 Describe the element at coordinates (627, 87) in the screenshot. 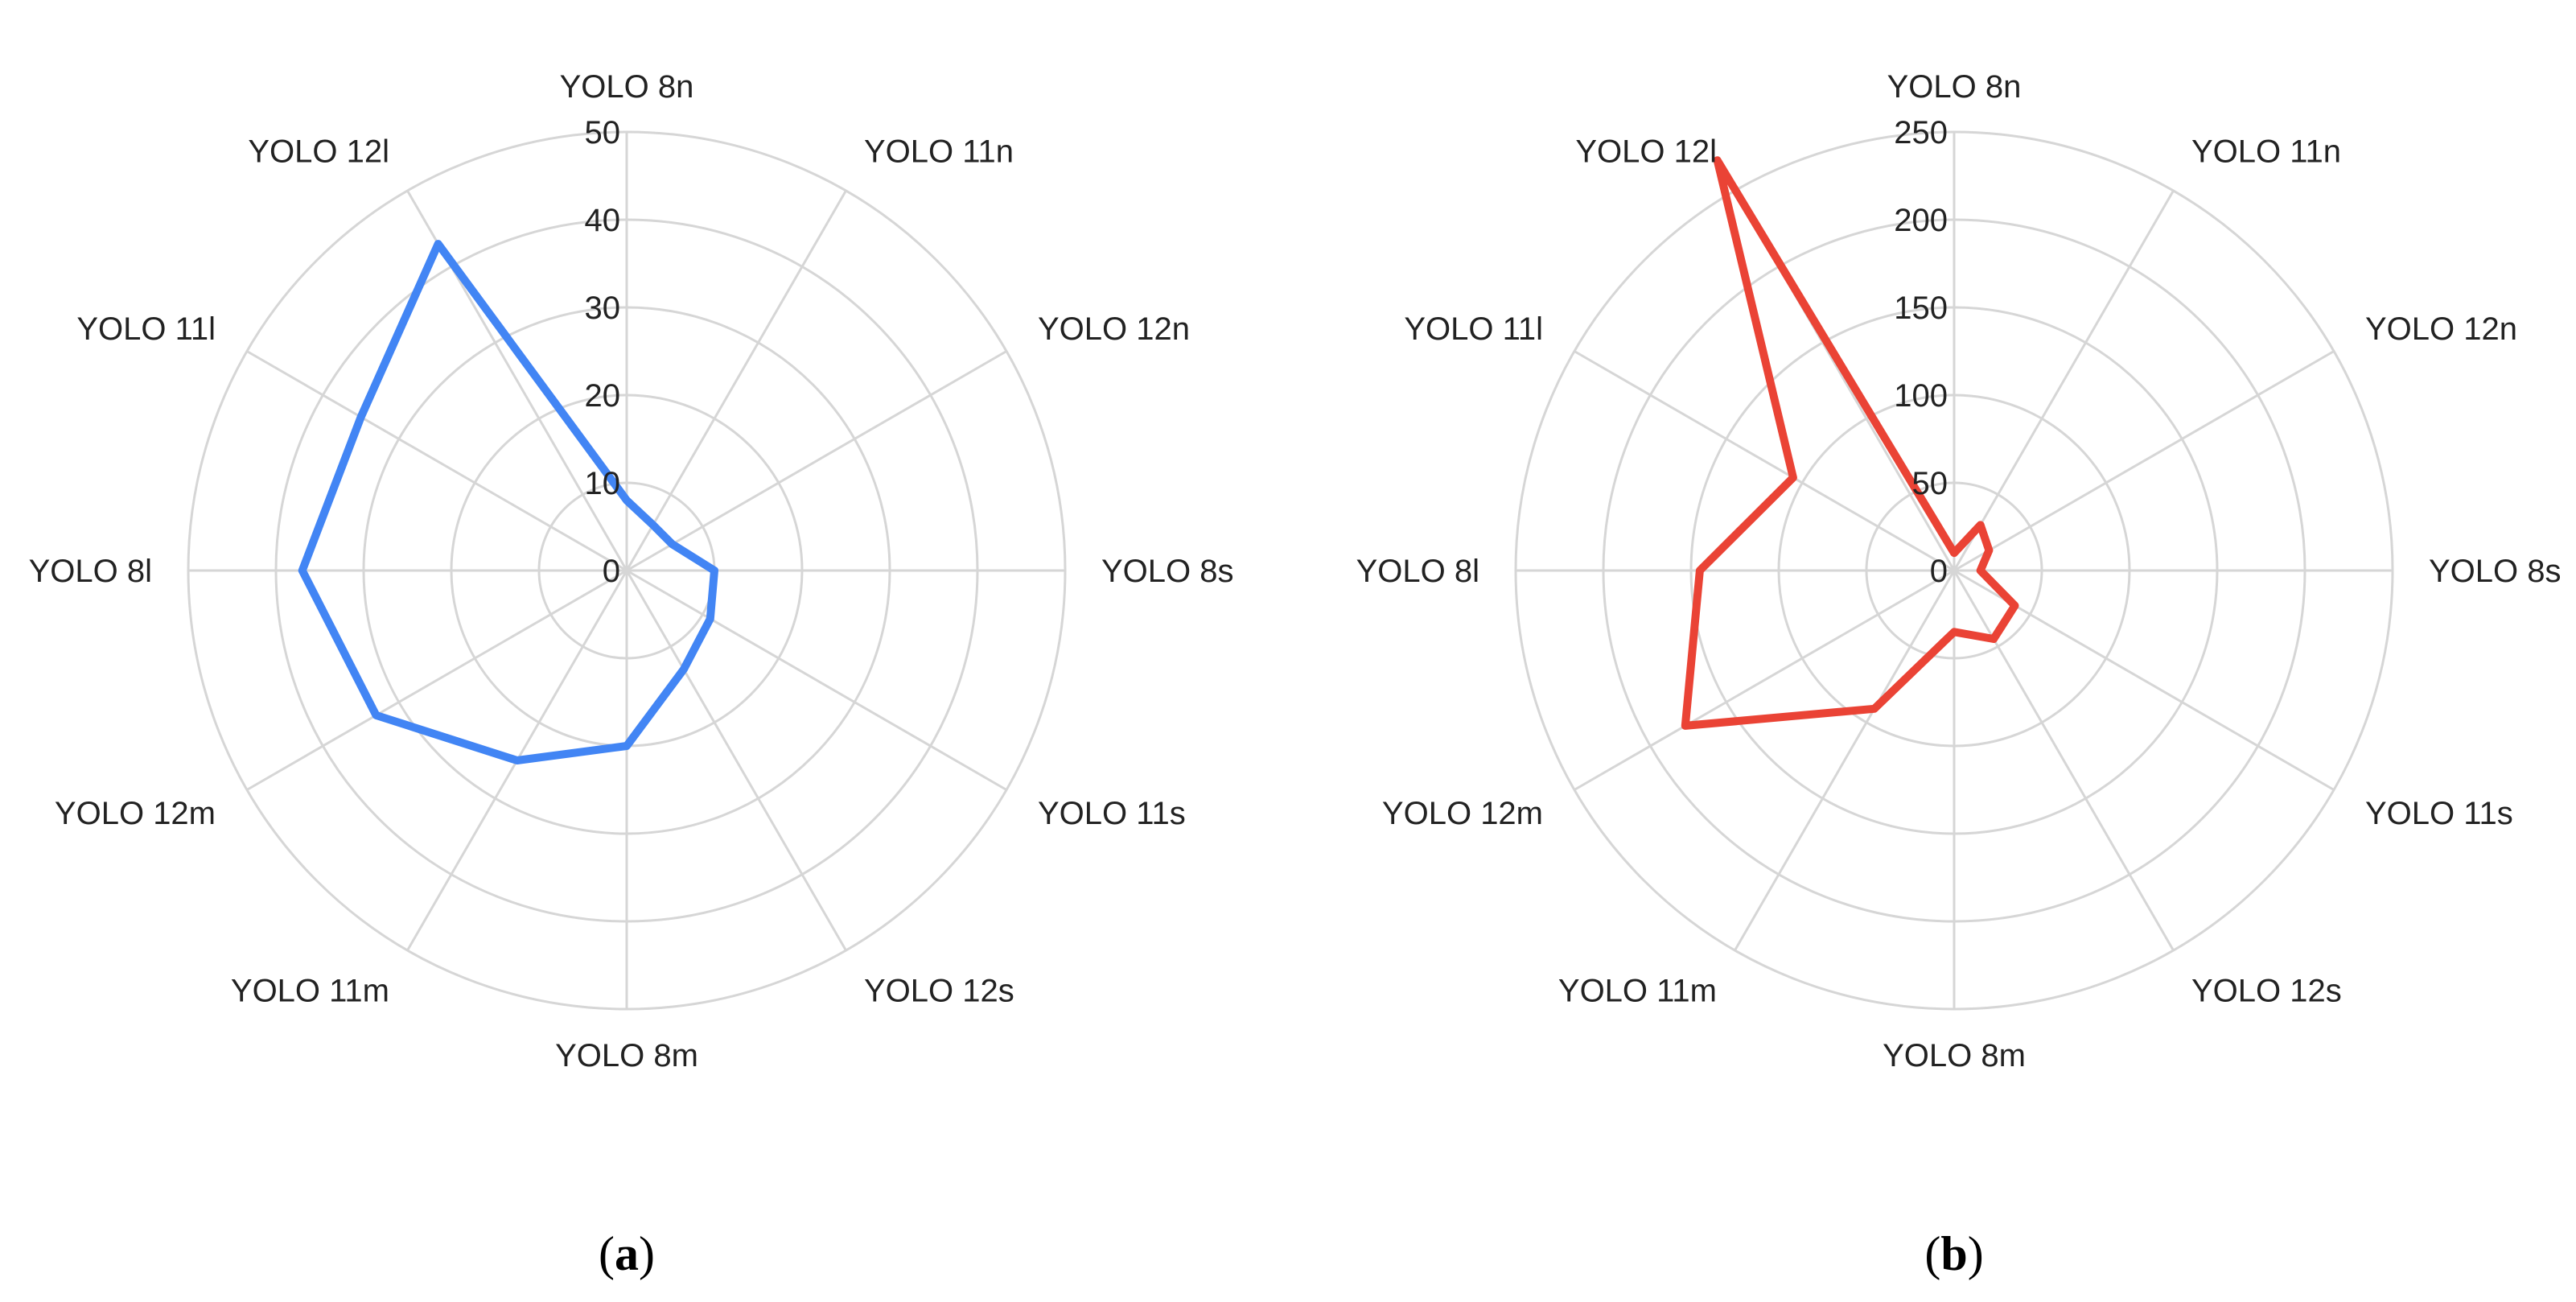

I see `category-label-a-0: YOLO 8n` at that location.